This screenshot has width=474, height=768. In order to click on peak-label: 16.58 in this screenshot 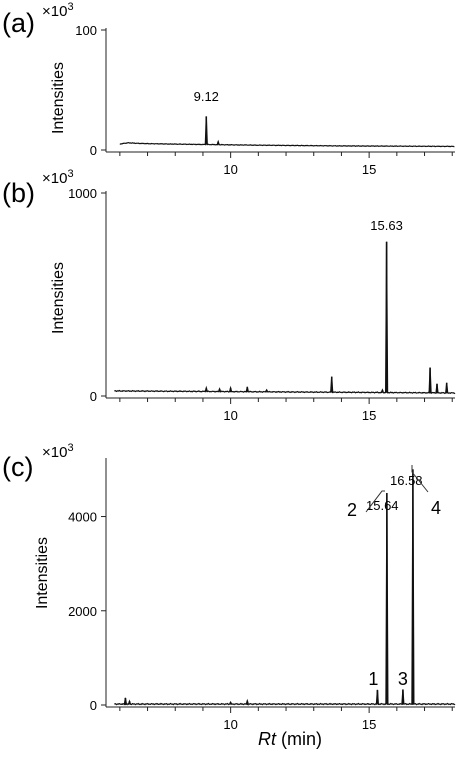, I will do `click(406, 480)`.